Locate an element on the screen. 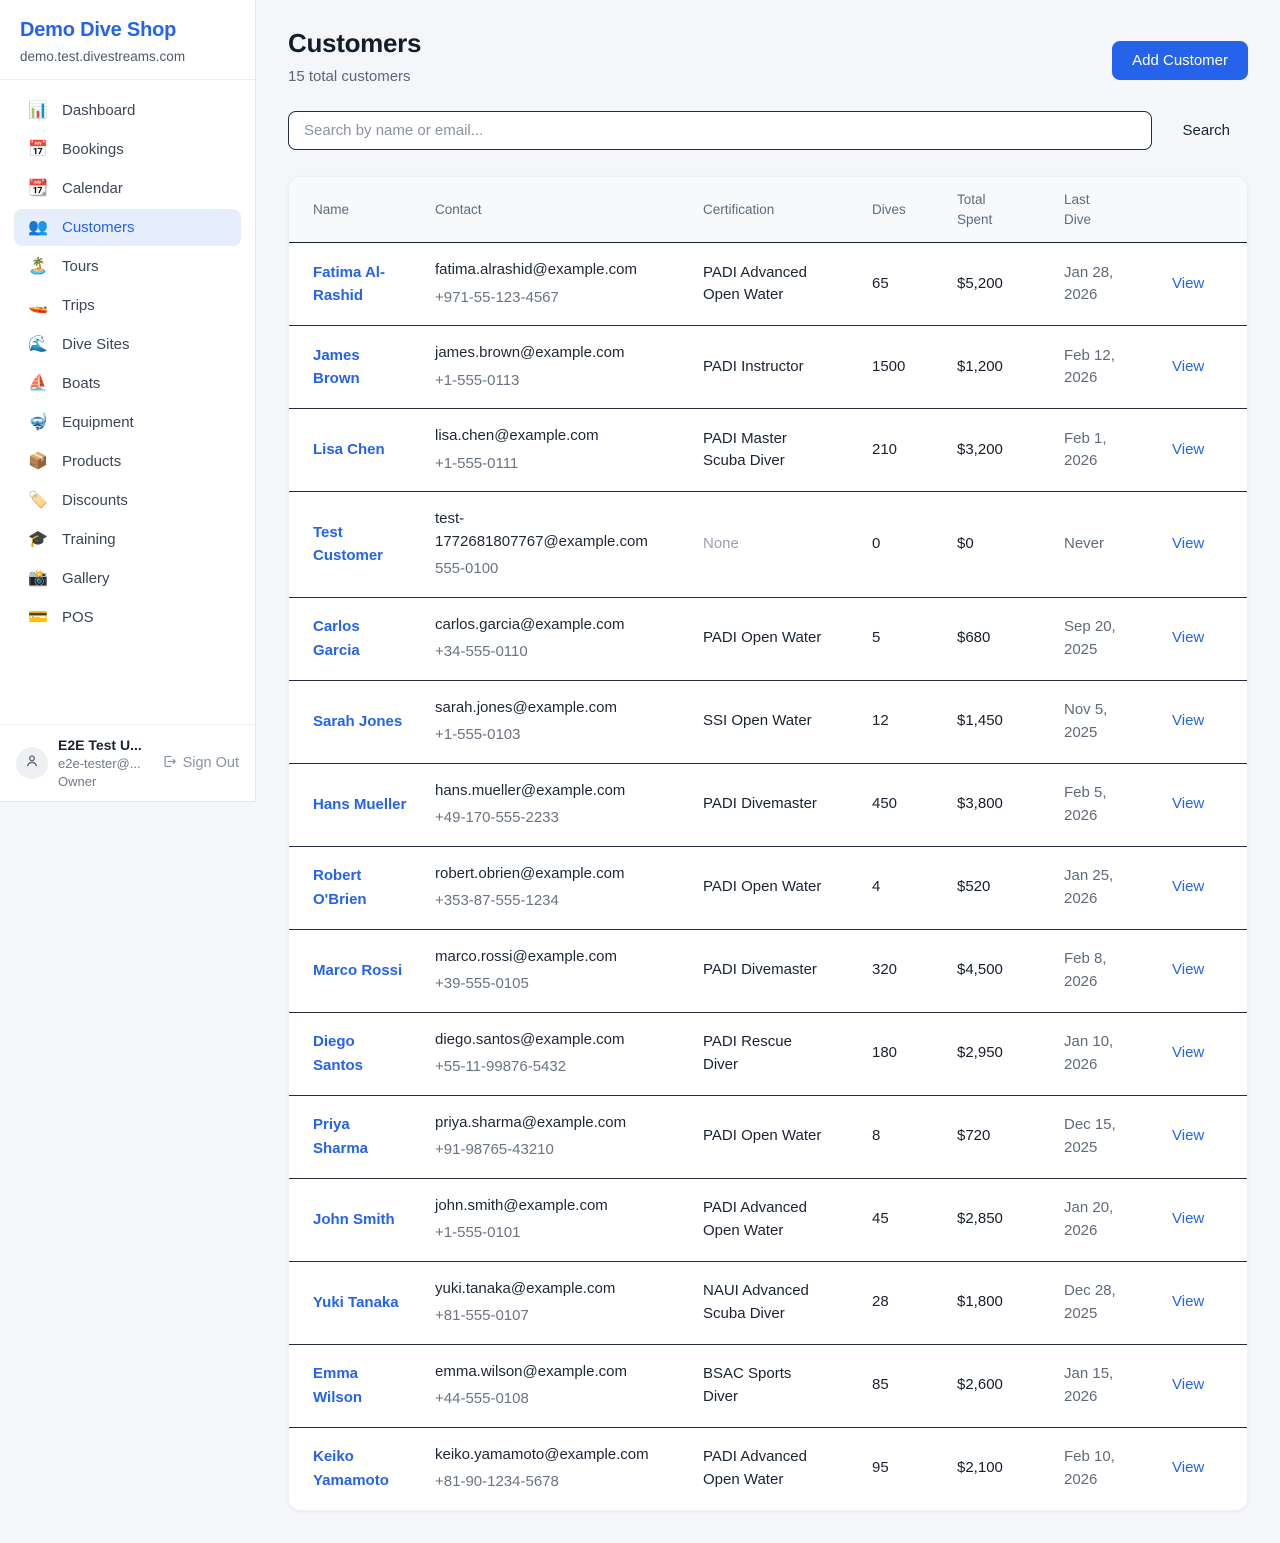  sidebar-item-boats: ⛵ Boats is located at coordinates (64, 383).